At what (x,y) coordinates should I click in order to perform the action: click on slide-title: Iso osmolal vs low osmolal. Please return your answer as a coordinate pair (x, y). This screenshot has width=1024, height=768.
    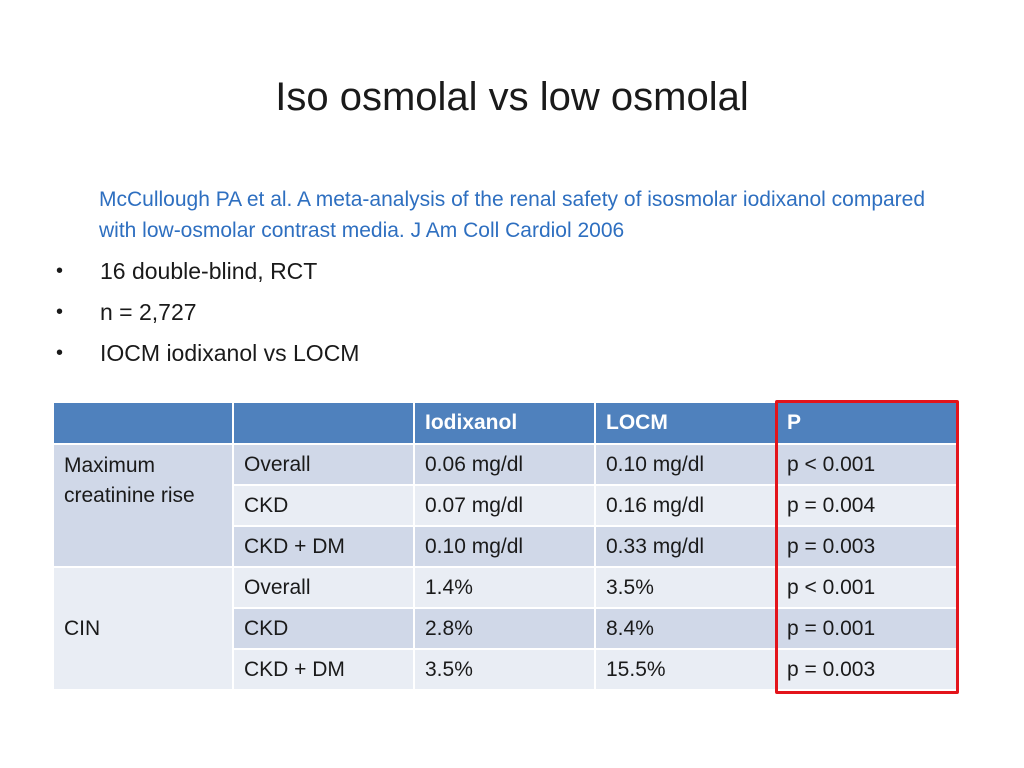
    Looking at the image, I should click on (512, 97).